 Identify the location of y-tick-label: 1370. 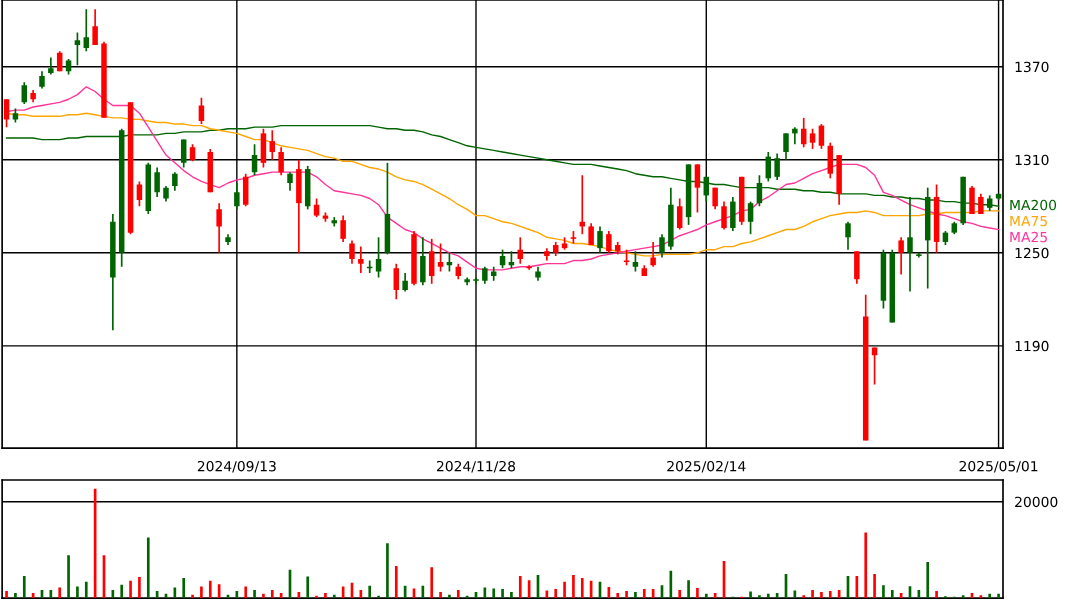
(1032, 67).